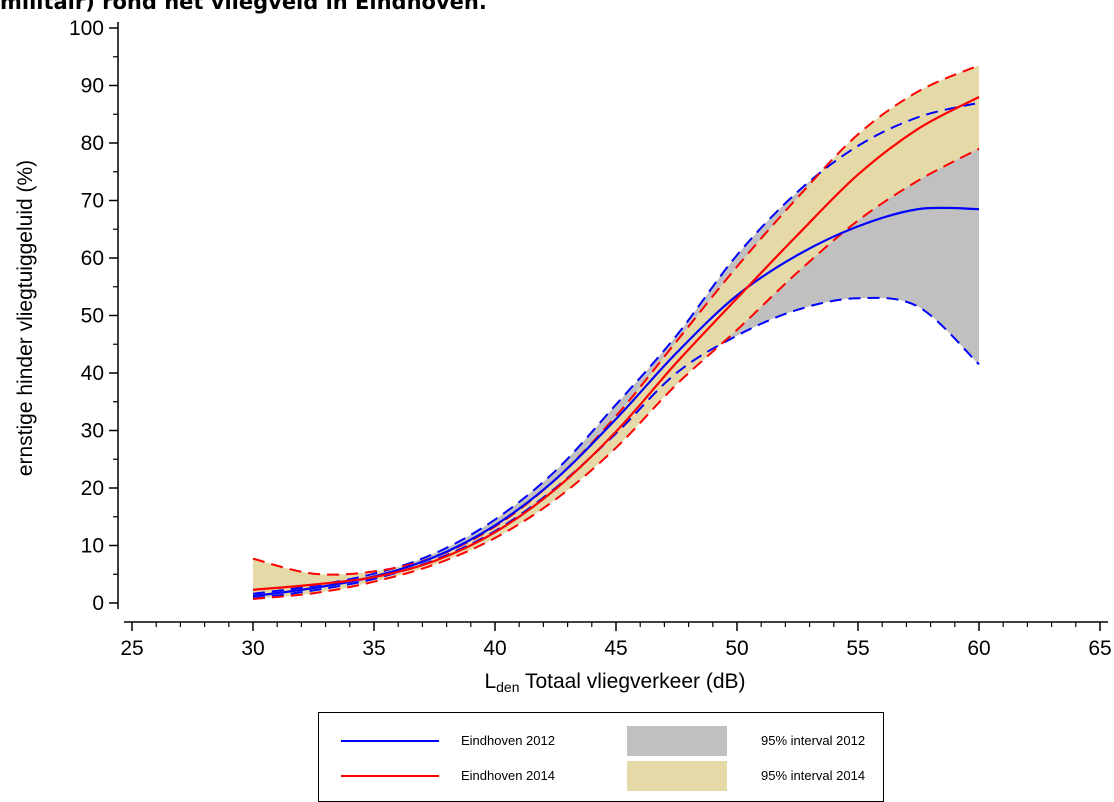 This screenshot has width=1114, height=802. I want to click on x-axis-label-rest: Totaal vliegverkeer (dB), so click(632, 681).